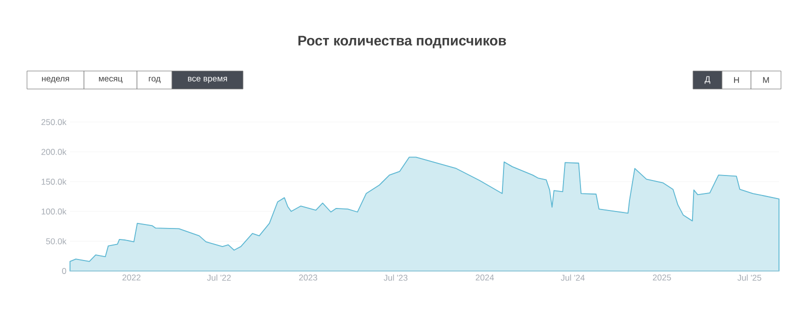  I want to click on y-tick-label: 200.0k, so click(53, 151).